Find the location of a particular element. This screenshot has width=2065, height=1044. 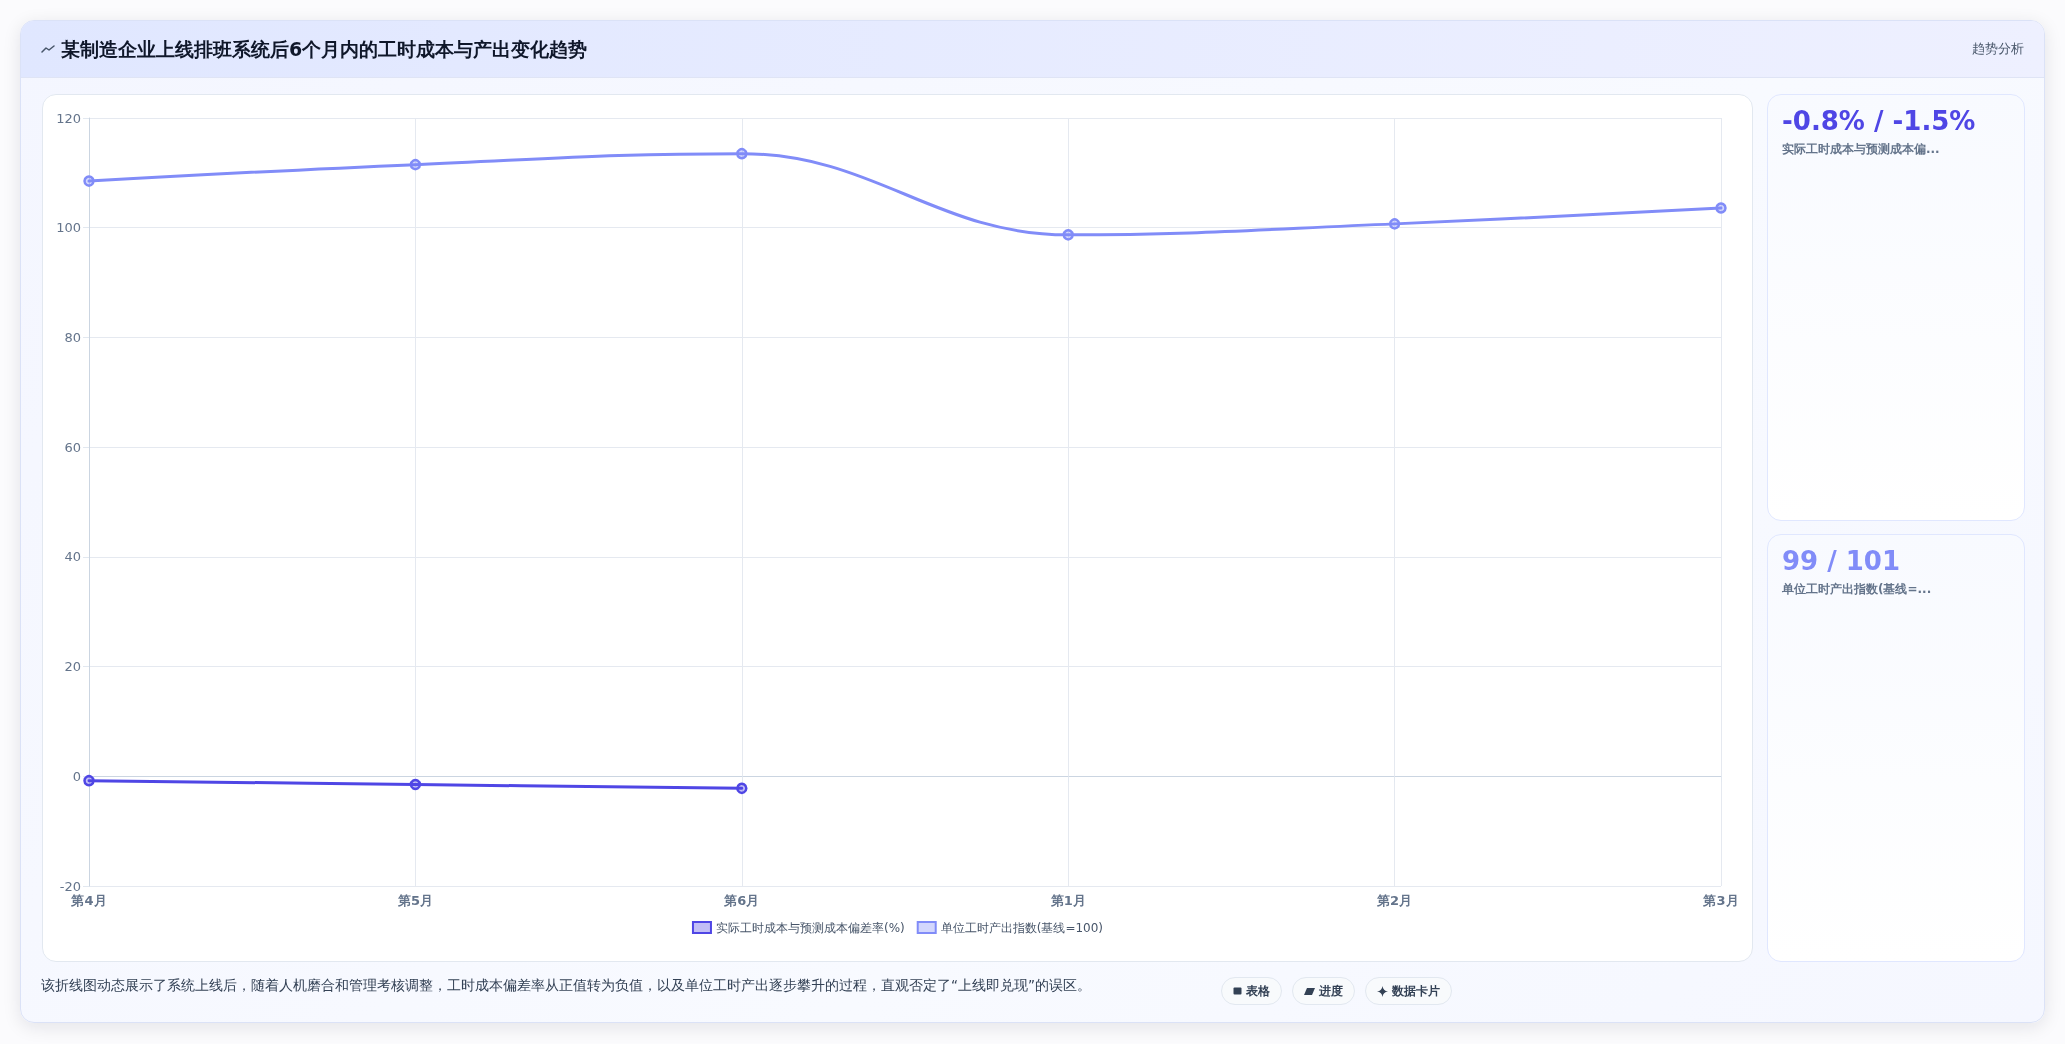

chart-title: 某制造企业上线排班系统后6个月内的工时成本与产出变化趋势 is located at coordinates (324, 49).